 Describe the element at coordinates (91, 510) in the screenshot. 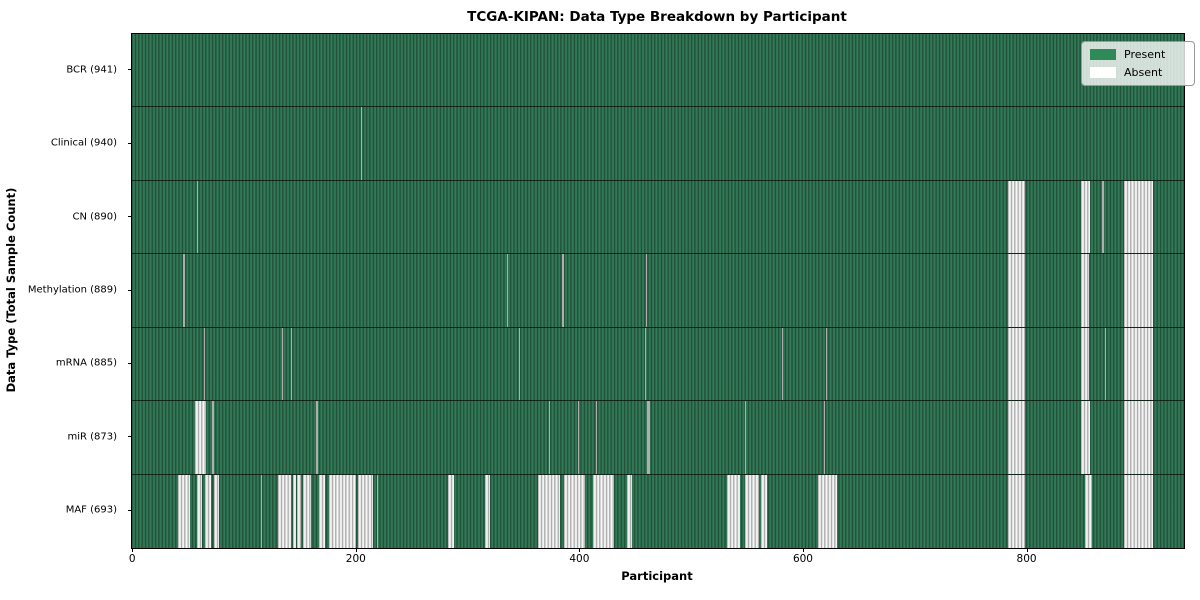

I see `y-tick-label: MAF (693)` at that location.